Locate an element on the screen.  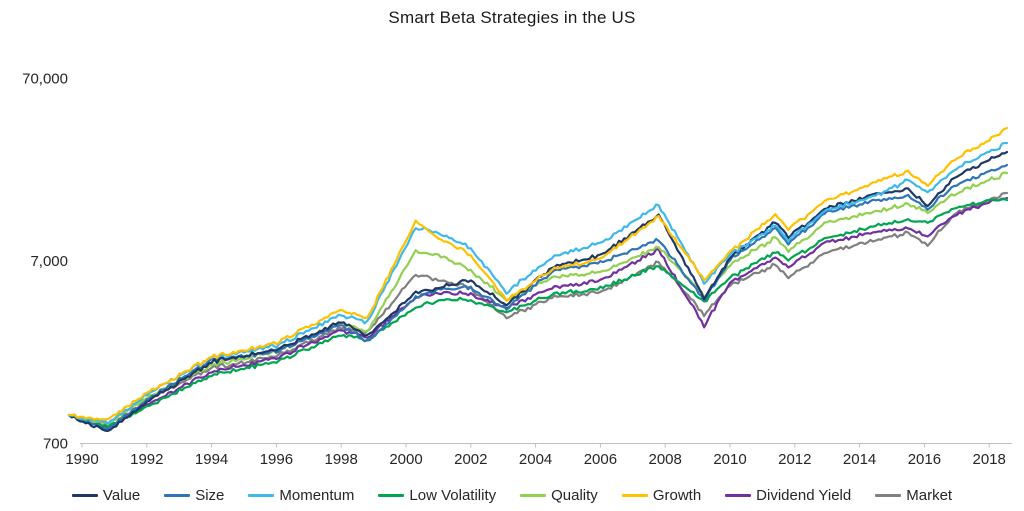
y-axis-label-70-000: 70,000 is located at coordinates (45, 79).